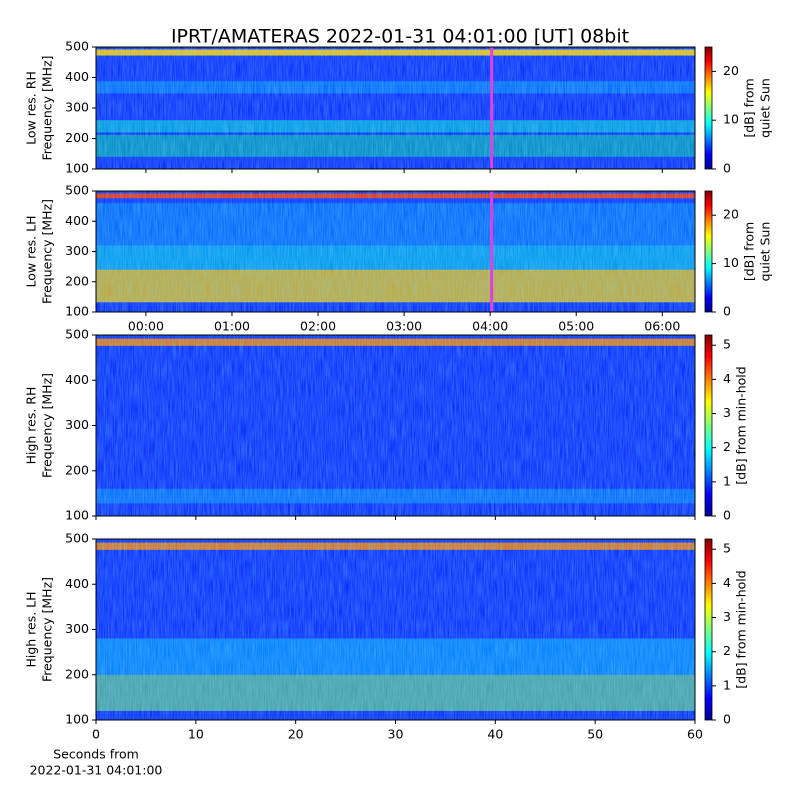 The image size is (800, 800). Describe the element at coordinates (318, 326) in the screenshot. I see `x-tick-label: 02:00` at that location.